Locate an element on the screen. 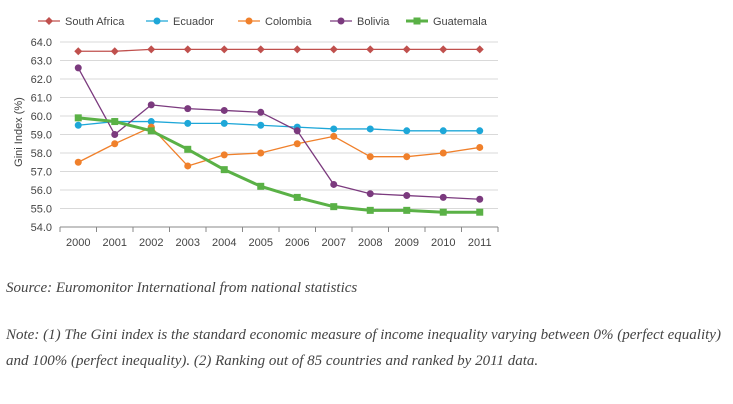 The image size is (733, 404). x-tick-label: 2009 is located at coordinates (407, 243).